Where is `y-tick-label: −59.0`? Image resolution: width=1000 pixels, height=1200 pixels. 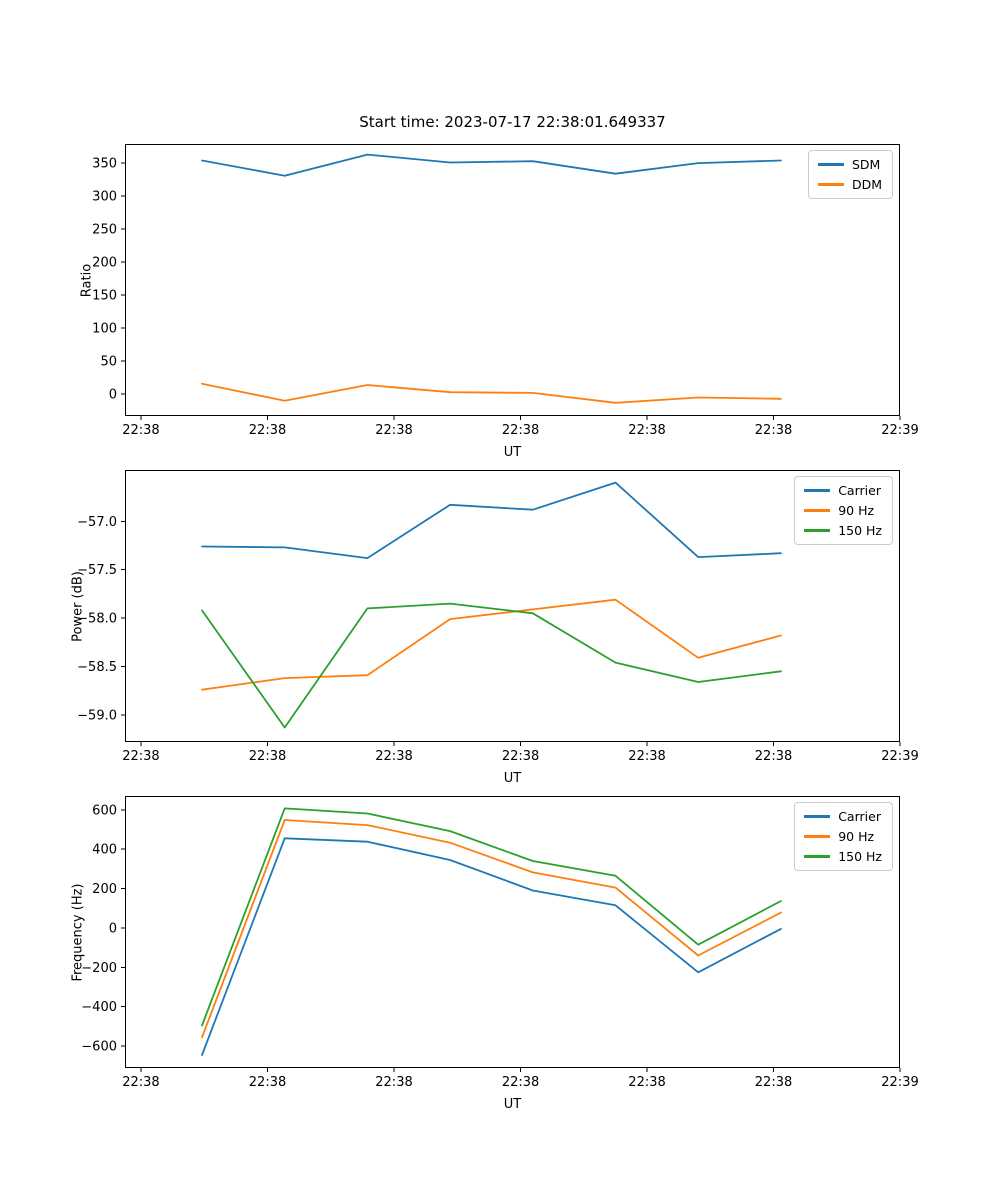 y-tick-label: −59.0 is located at coordinates (97, 715).